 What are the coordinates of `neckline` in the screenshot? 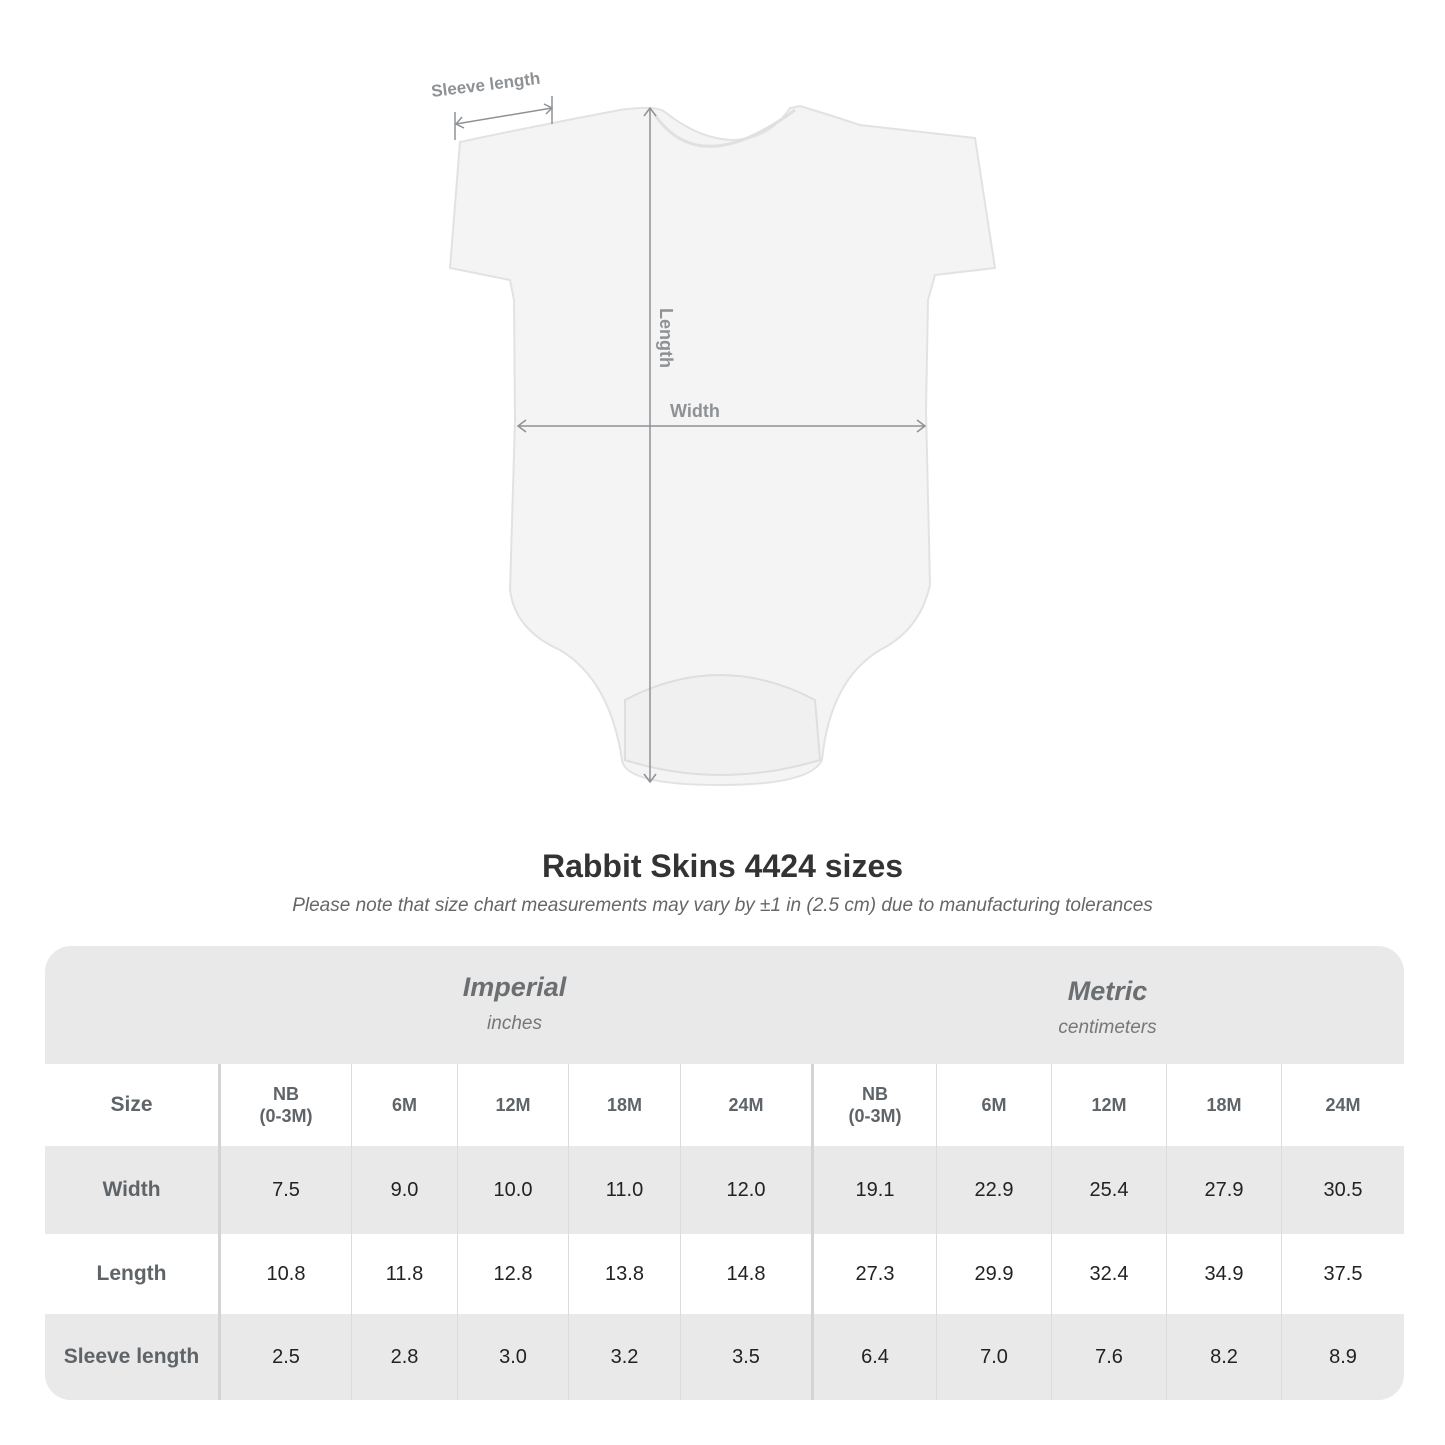 It's located at (724, 128).